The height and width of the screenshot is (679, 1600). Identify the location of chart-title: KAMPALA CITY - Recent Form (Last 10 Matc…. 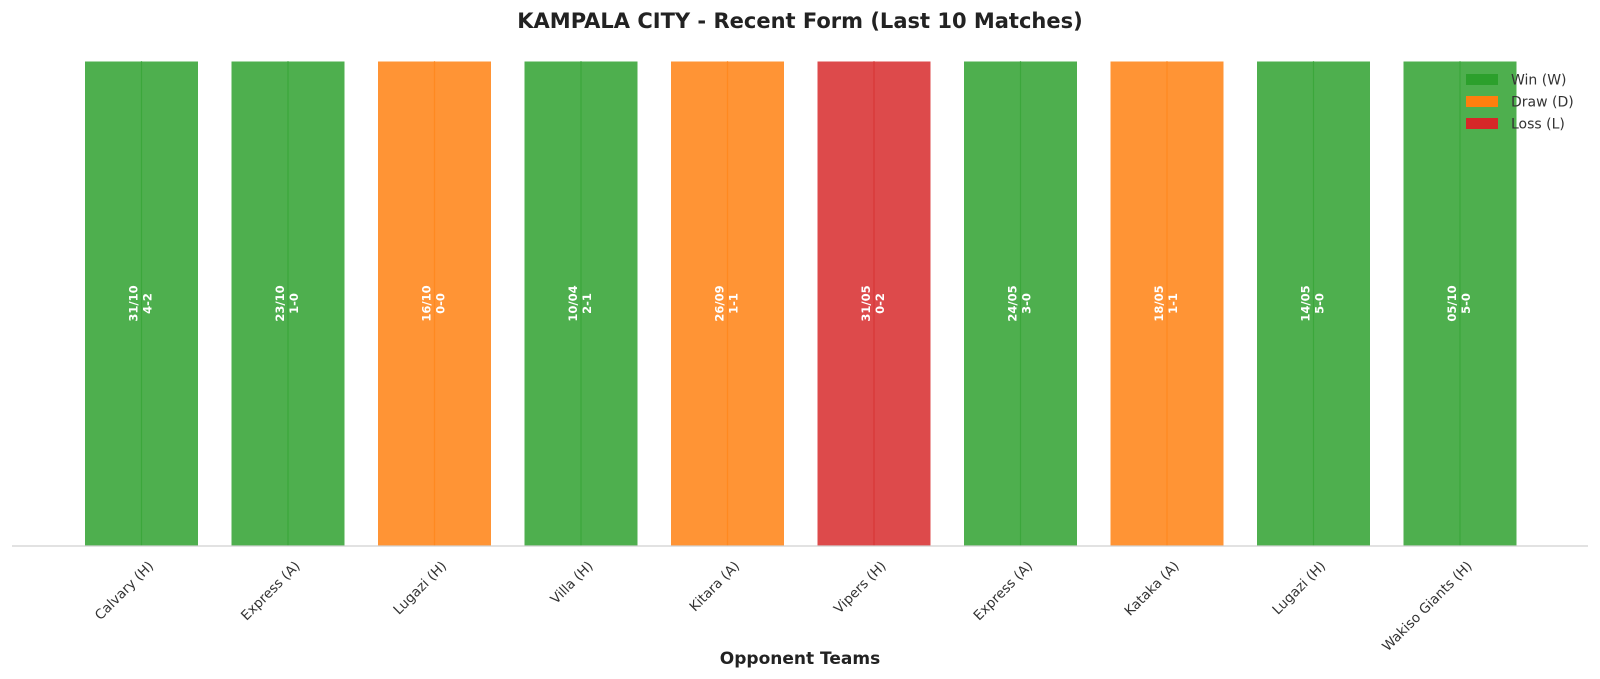
(799, 21).